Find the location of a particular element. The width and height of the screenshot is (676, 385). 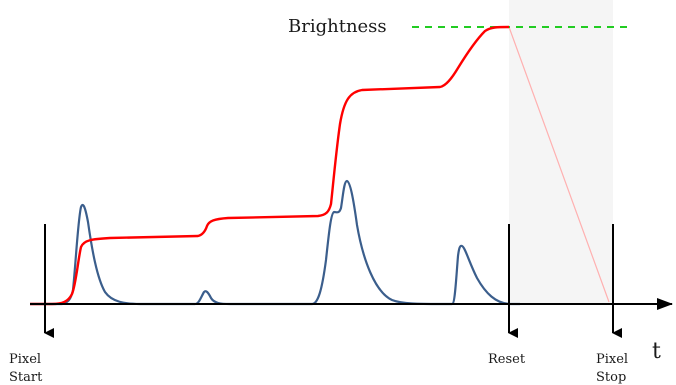

pixel-stop-label-line1: Pixel is located at coordinates (612, 359).